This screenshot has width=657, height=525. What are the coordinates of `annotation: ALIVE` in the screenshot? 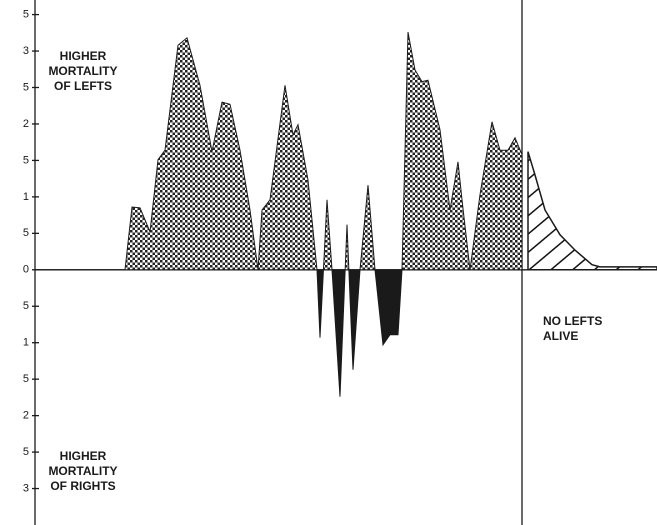 It's located at (560, 336).